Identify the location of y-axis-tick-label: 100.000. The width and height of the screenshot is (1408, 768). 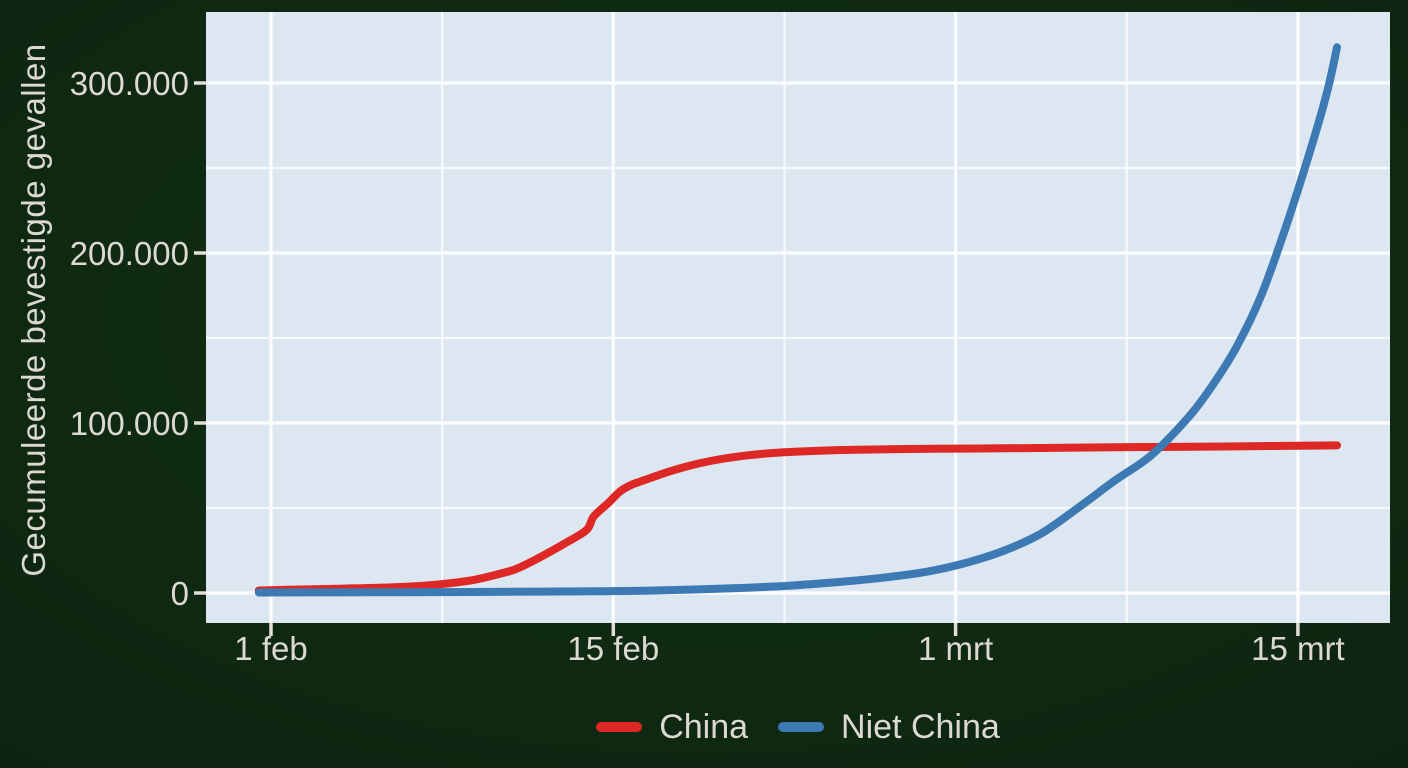
(129, 423).